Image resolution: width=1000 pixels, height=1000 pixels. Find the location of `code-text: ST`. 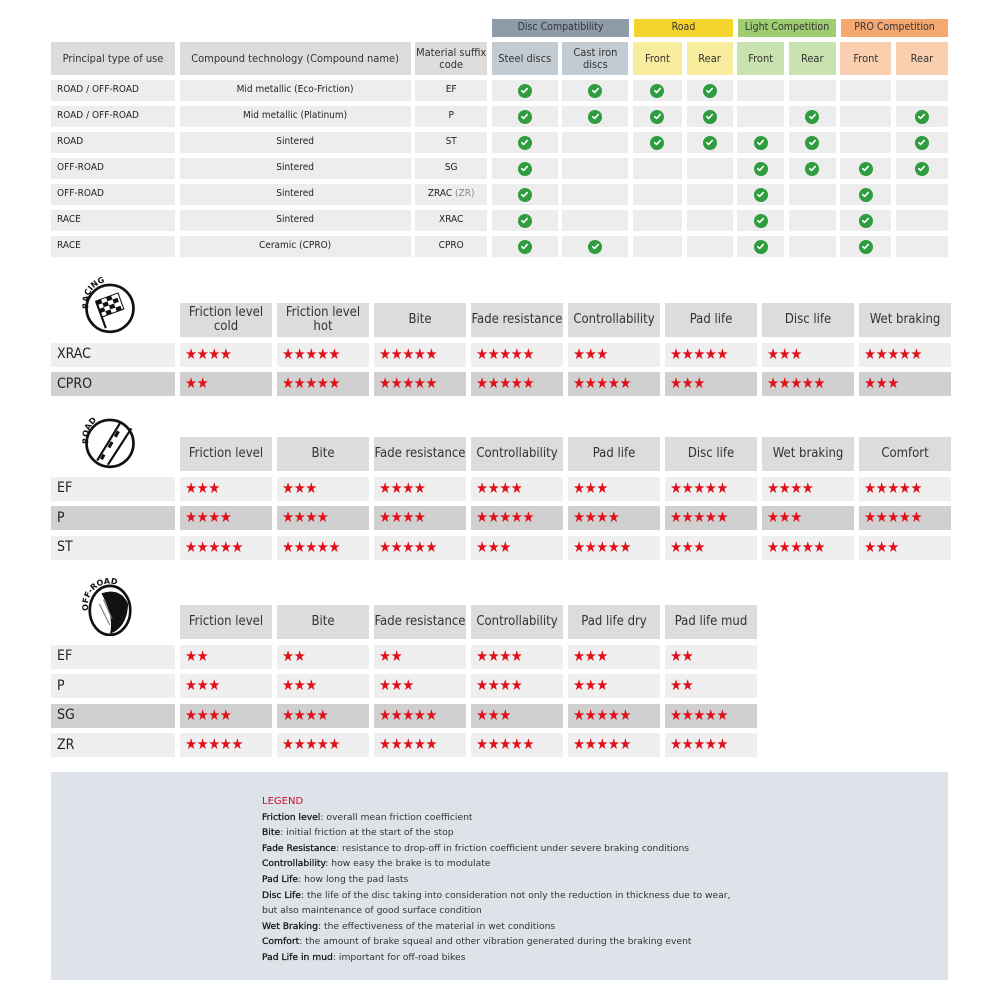

code-text: ST is located at coordinates (451, 142).